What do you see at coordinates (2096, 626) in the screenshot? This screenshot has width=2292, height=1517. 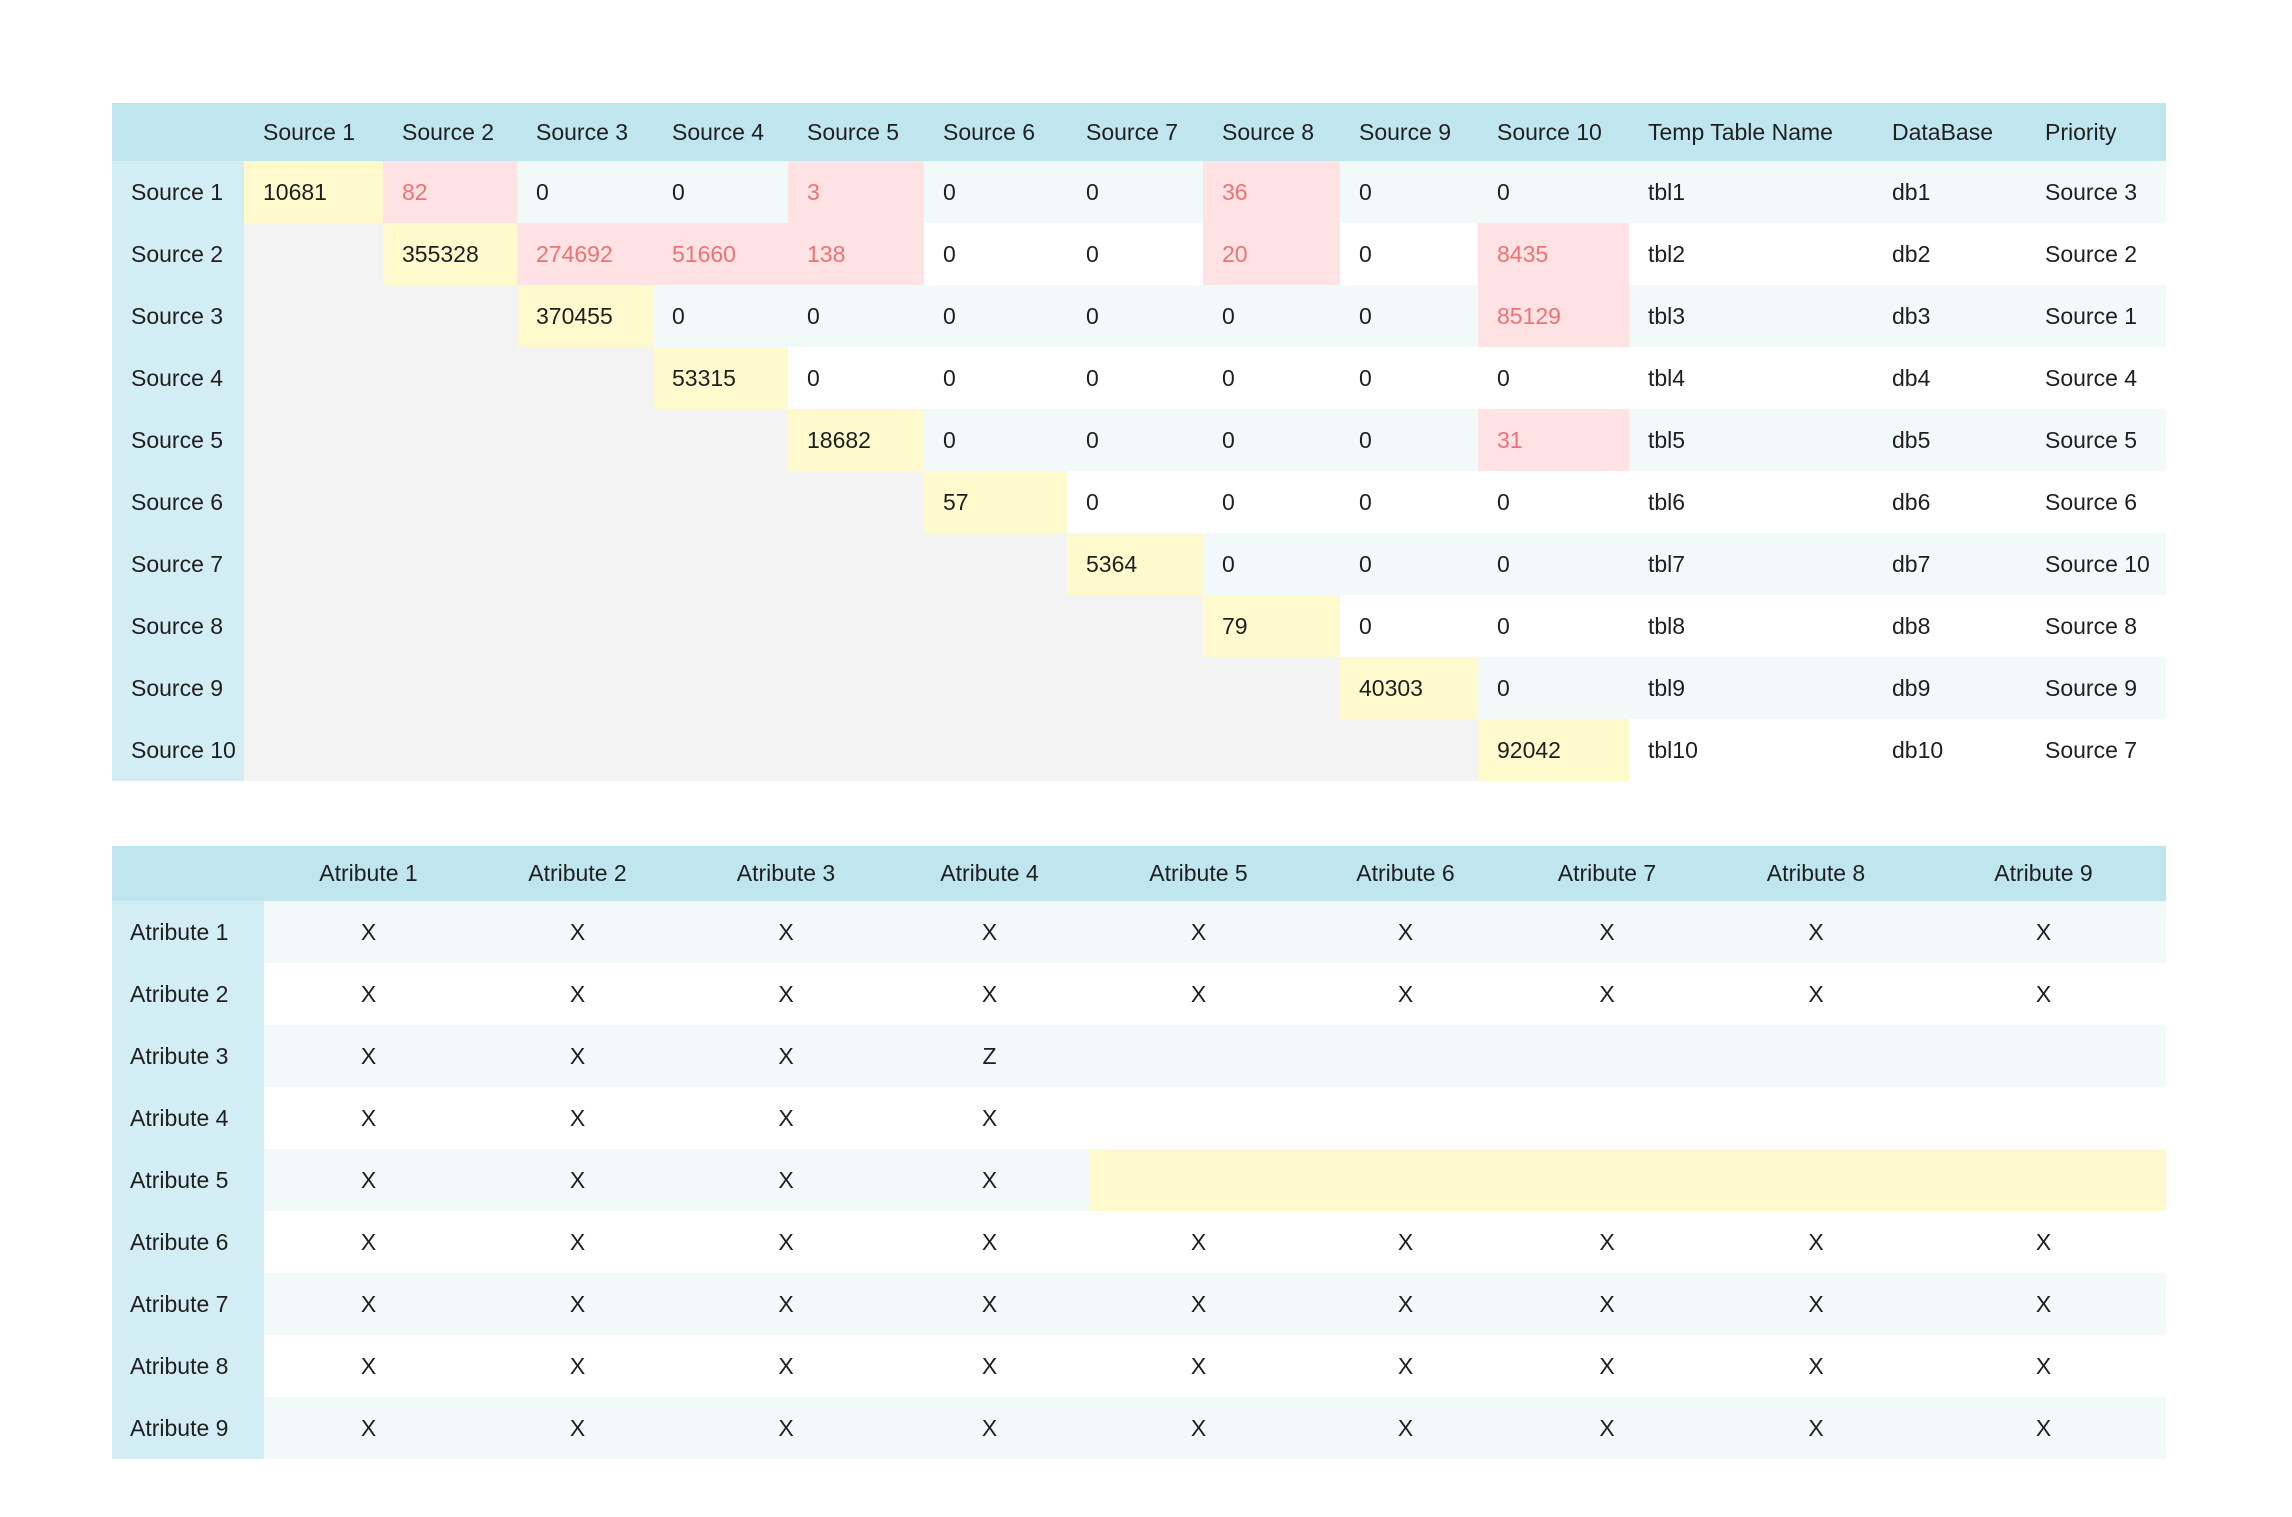 I see `priority-cell: Source 8` at bounding box center [2096, 626].